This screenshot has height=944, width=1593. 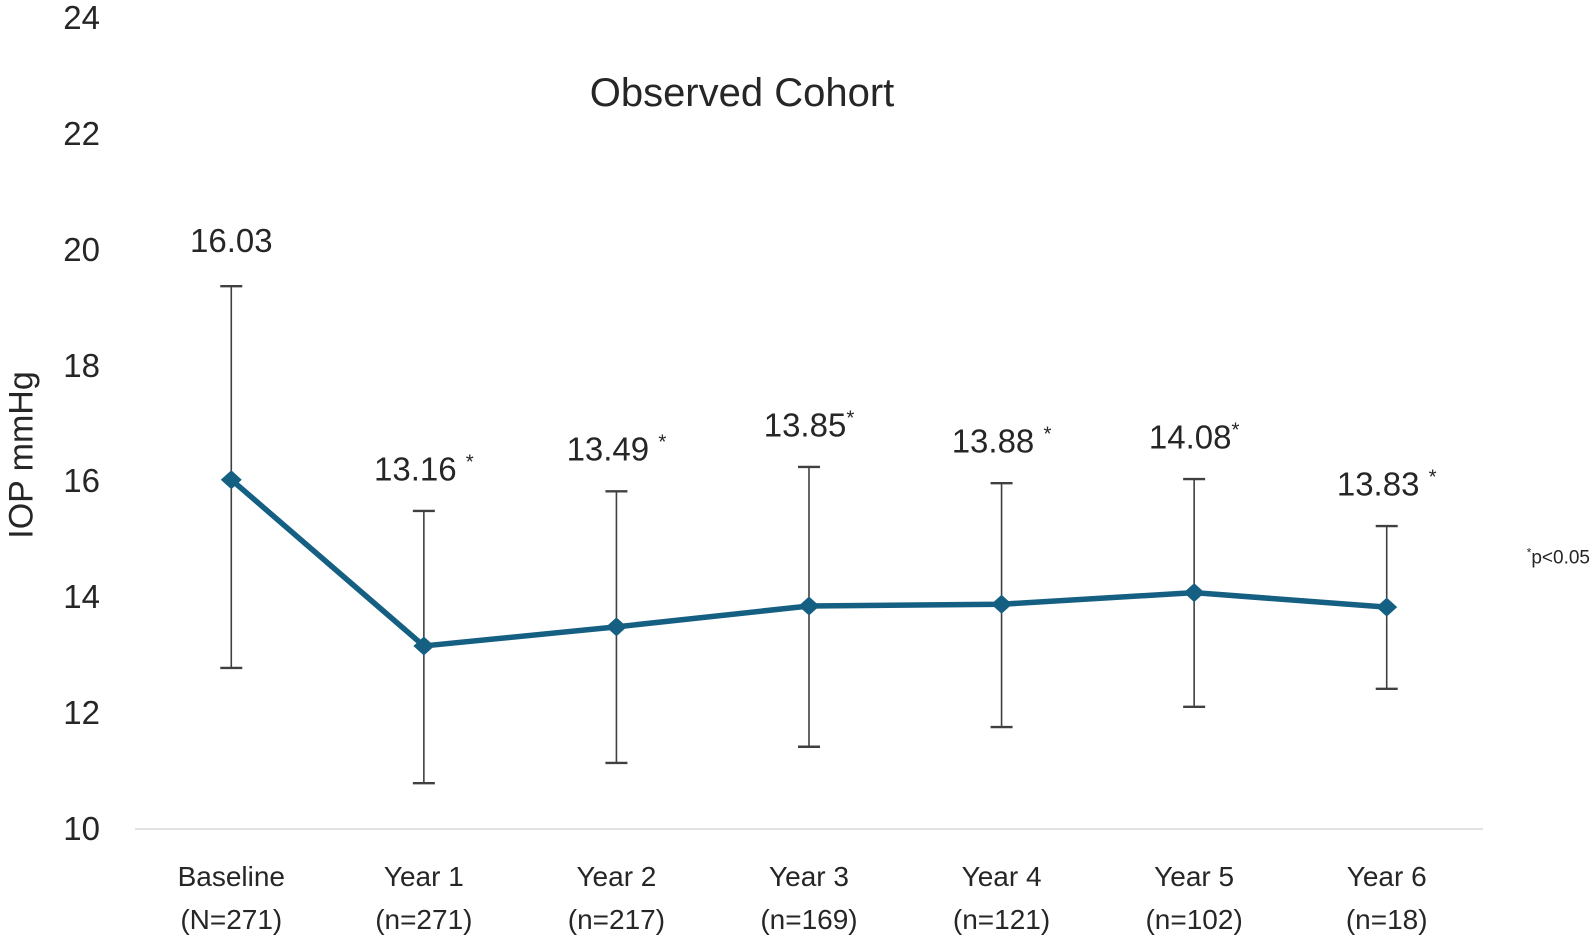 What do you see at coordinates (231, 898) in the screenshot?
I see `x-category-label: Baseline (N=271)` at bounding box center [231, 898].